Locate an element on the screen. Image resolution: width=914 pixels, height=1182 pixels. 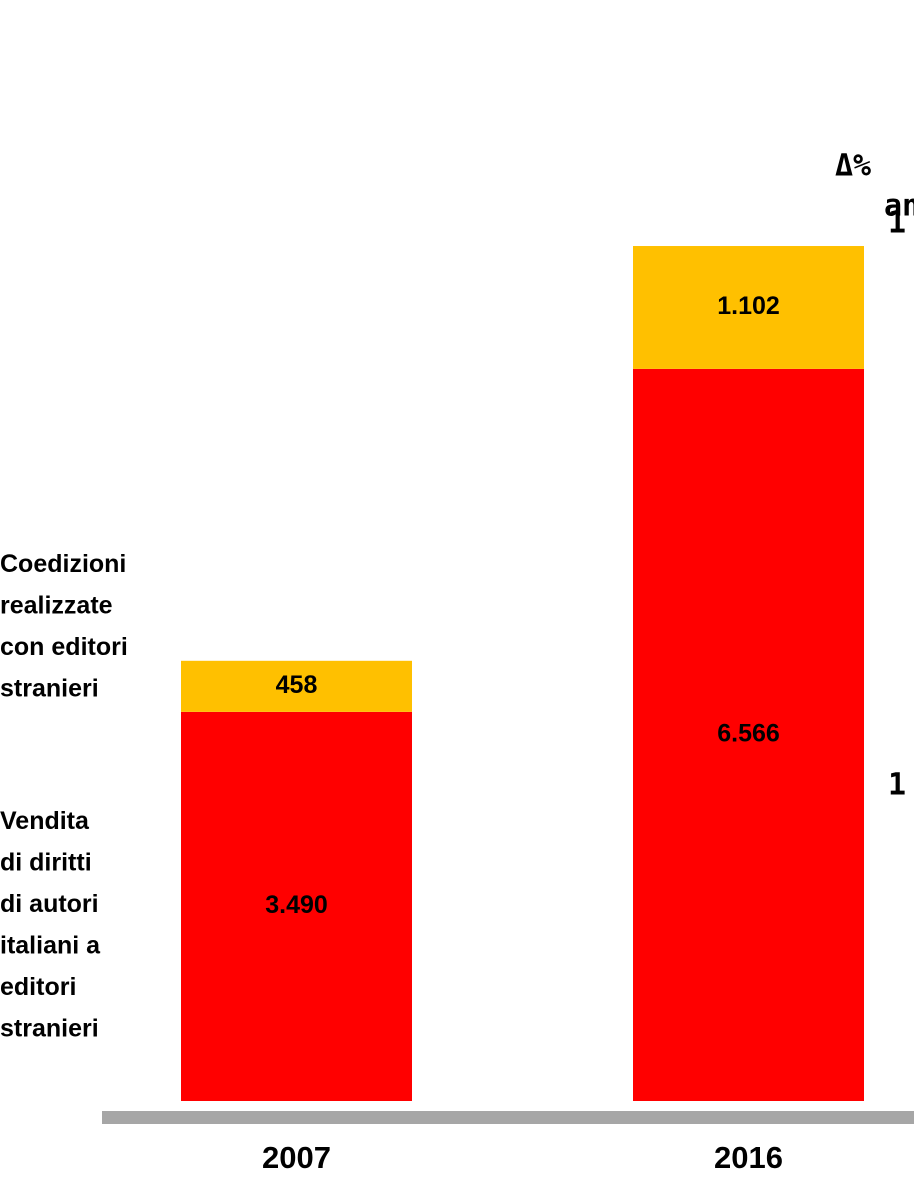
x-tick-label: 2016 is located at coordinates (748, 1157).